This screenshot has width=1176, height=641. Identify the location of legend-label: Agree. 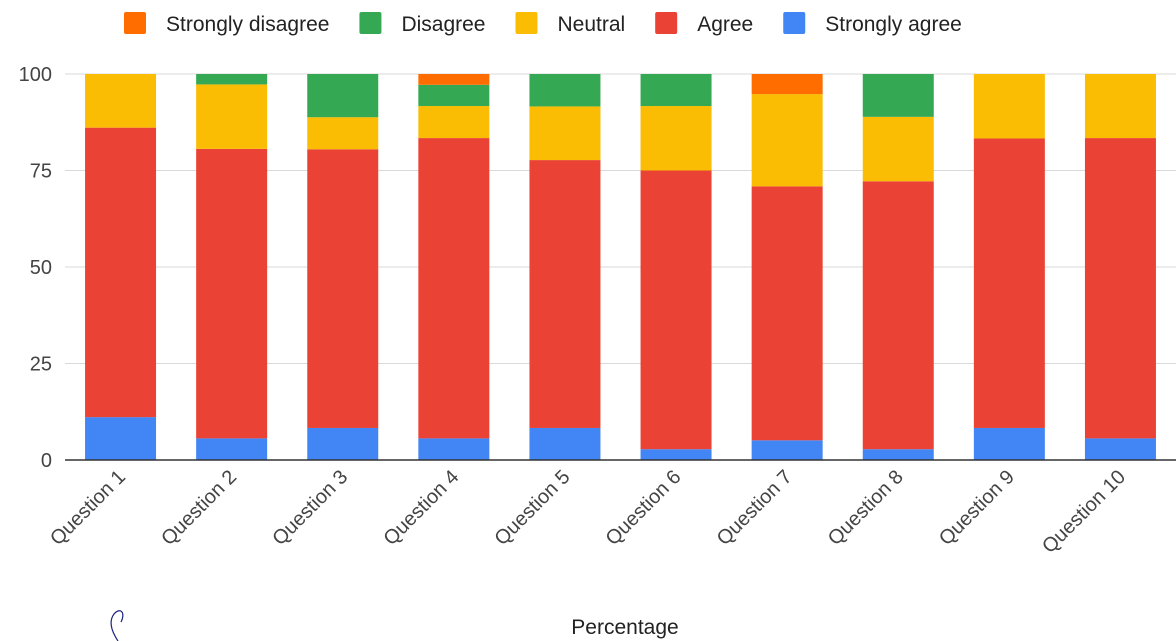
(725, 24).